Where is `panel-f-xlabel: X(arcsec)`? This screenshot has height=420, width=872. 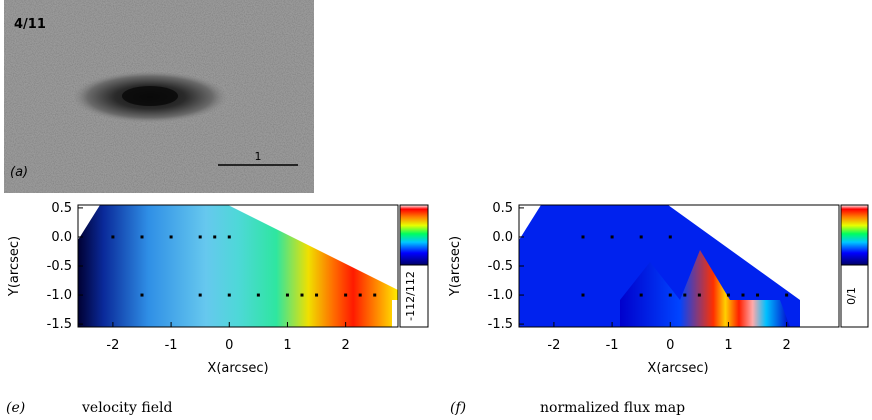
panel-f-xlabel: X(arcsec) is located at coordinates (677, 368).